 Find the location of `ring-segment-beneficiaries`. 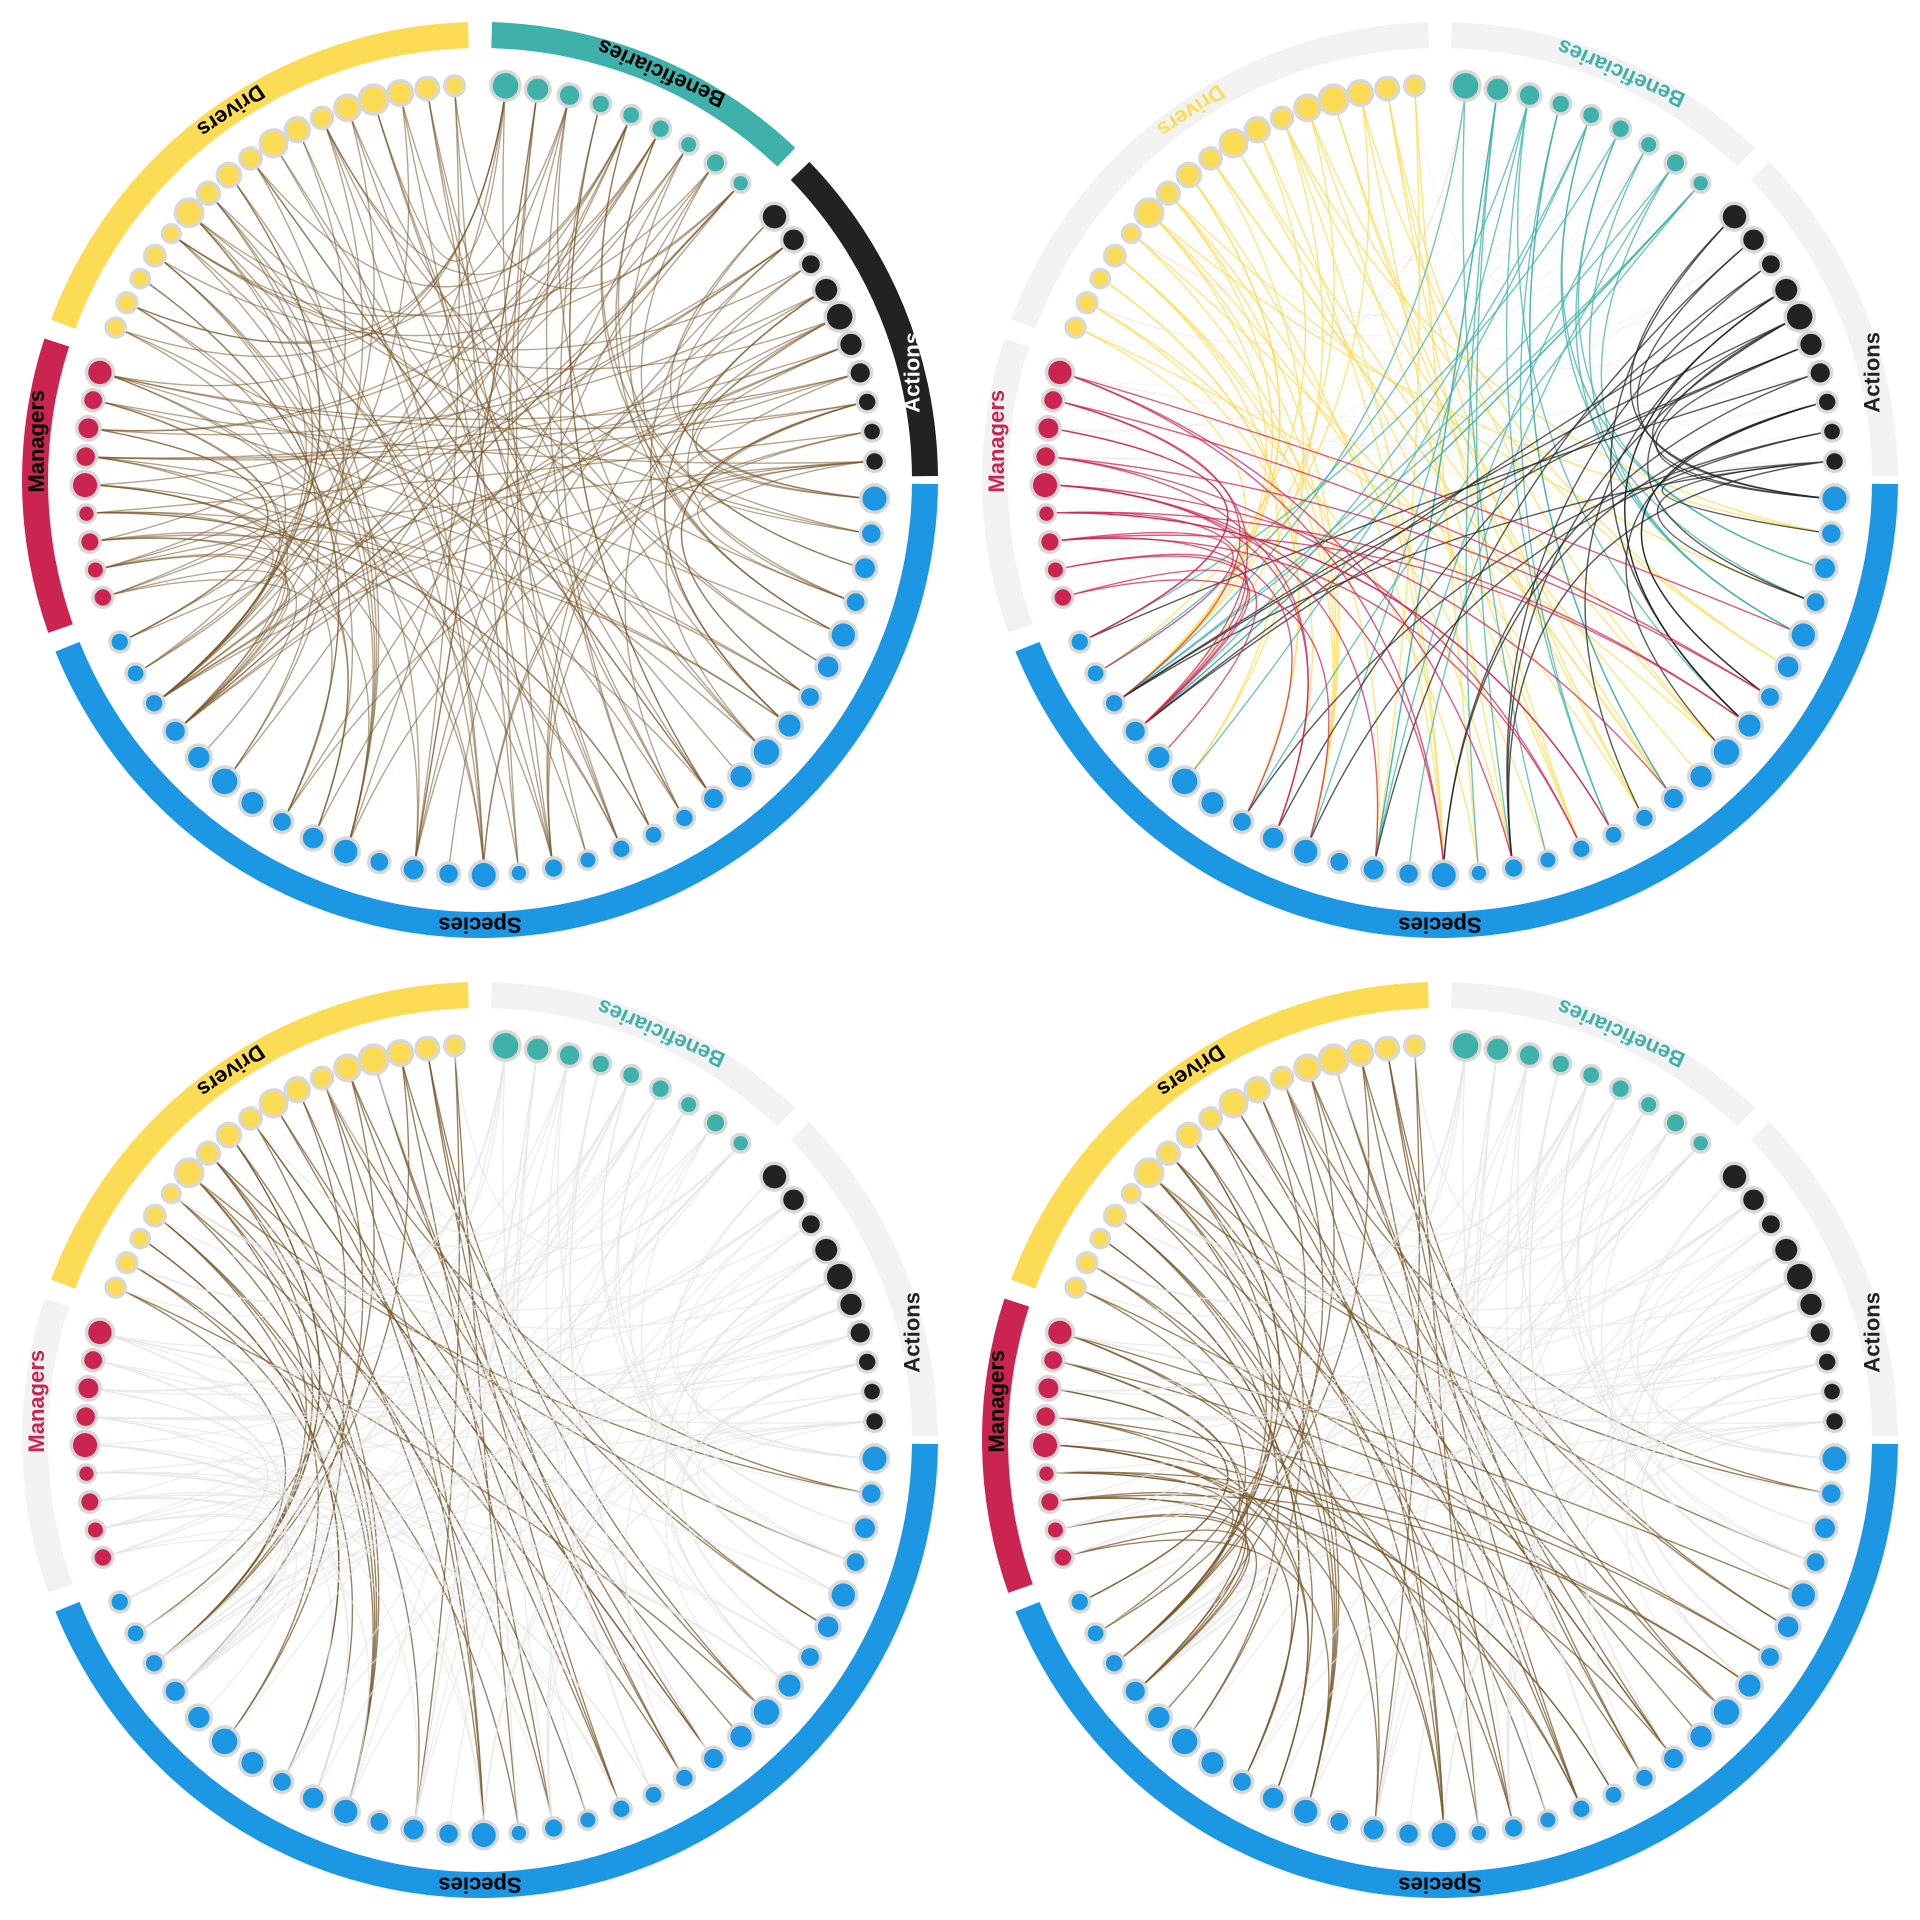

ring-segment-beneficiaries is located at coordinates (1603, 1054).